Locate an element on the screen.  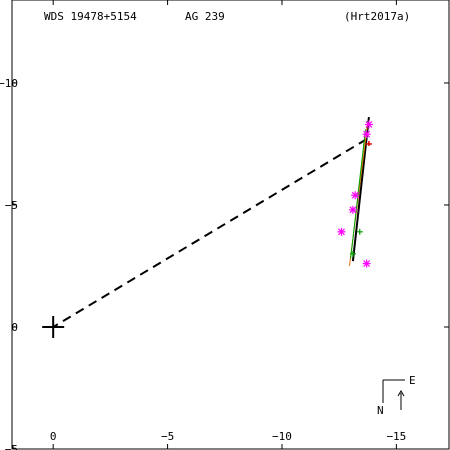
x-tick-label: −10 is located at coordinates (282, 436).